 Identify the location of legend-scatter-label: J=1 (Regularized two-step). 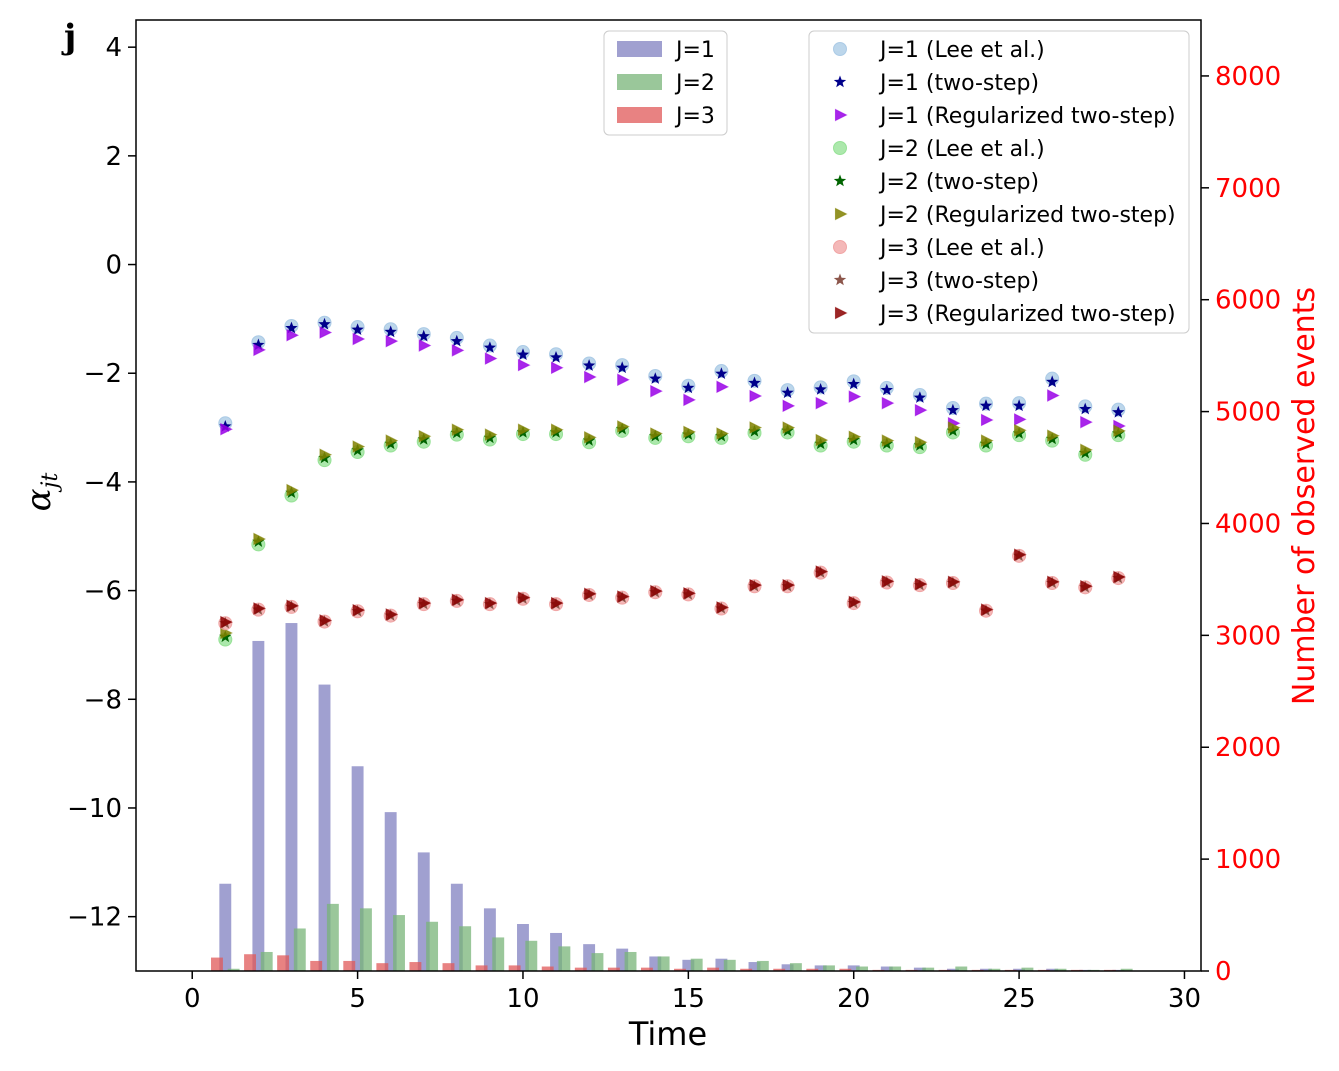
(1027, 116).